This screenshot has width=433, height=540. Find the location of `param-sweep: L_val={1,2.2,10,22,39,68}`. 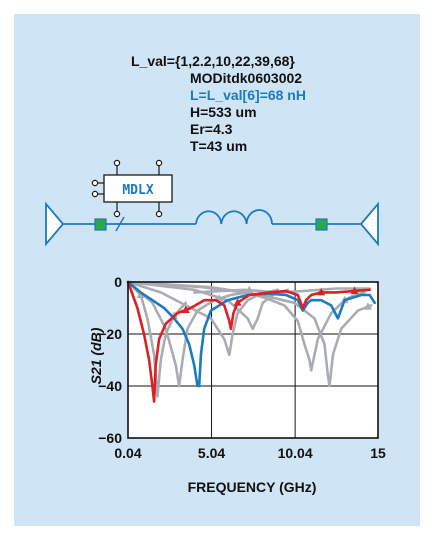

param-sweep: L_val={1,2.2,10,22,39,68} is located at coordinates (213, 61).